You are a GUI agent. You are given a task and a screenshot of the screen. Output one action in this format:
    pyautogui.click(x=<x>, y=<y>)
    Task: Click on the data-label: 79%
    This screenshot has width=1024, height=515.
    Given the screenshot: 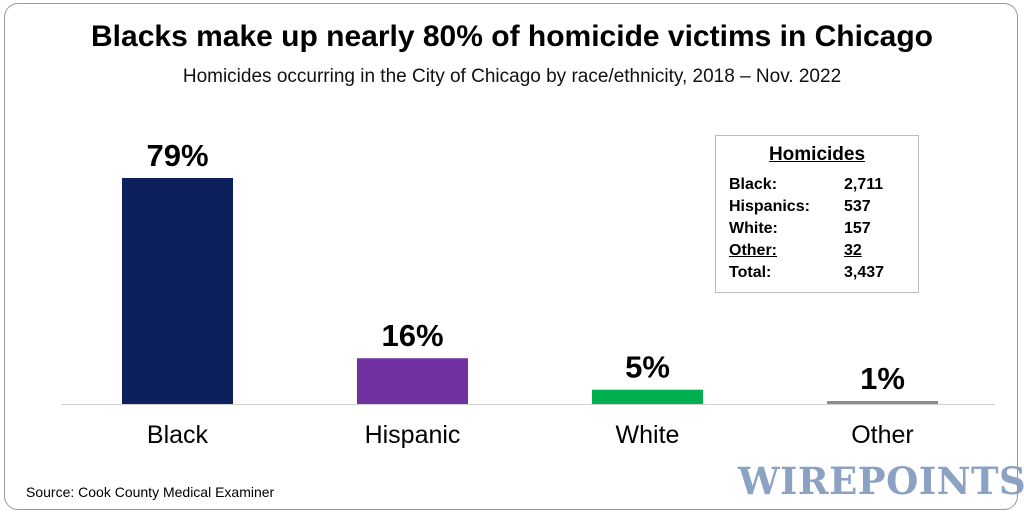 What is the action you would take?
    pyautogui.click(x=177, y=155)
    